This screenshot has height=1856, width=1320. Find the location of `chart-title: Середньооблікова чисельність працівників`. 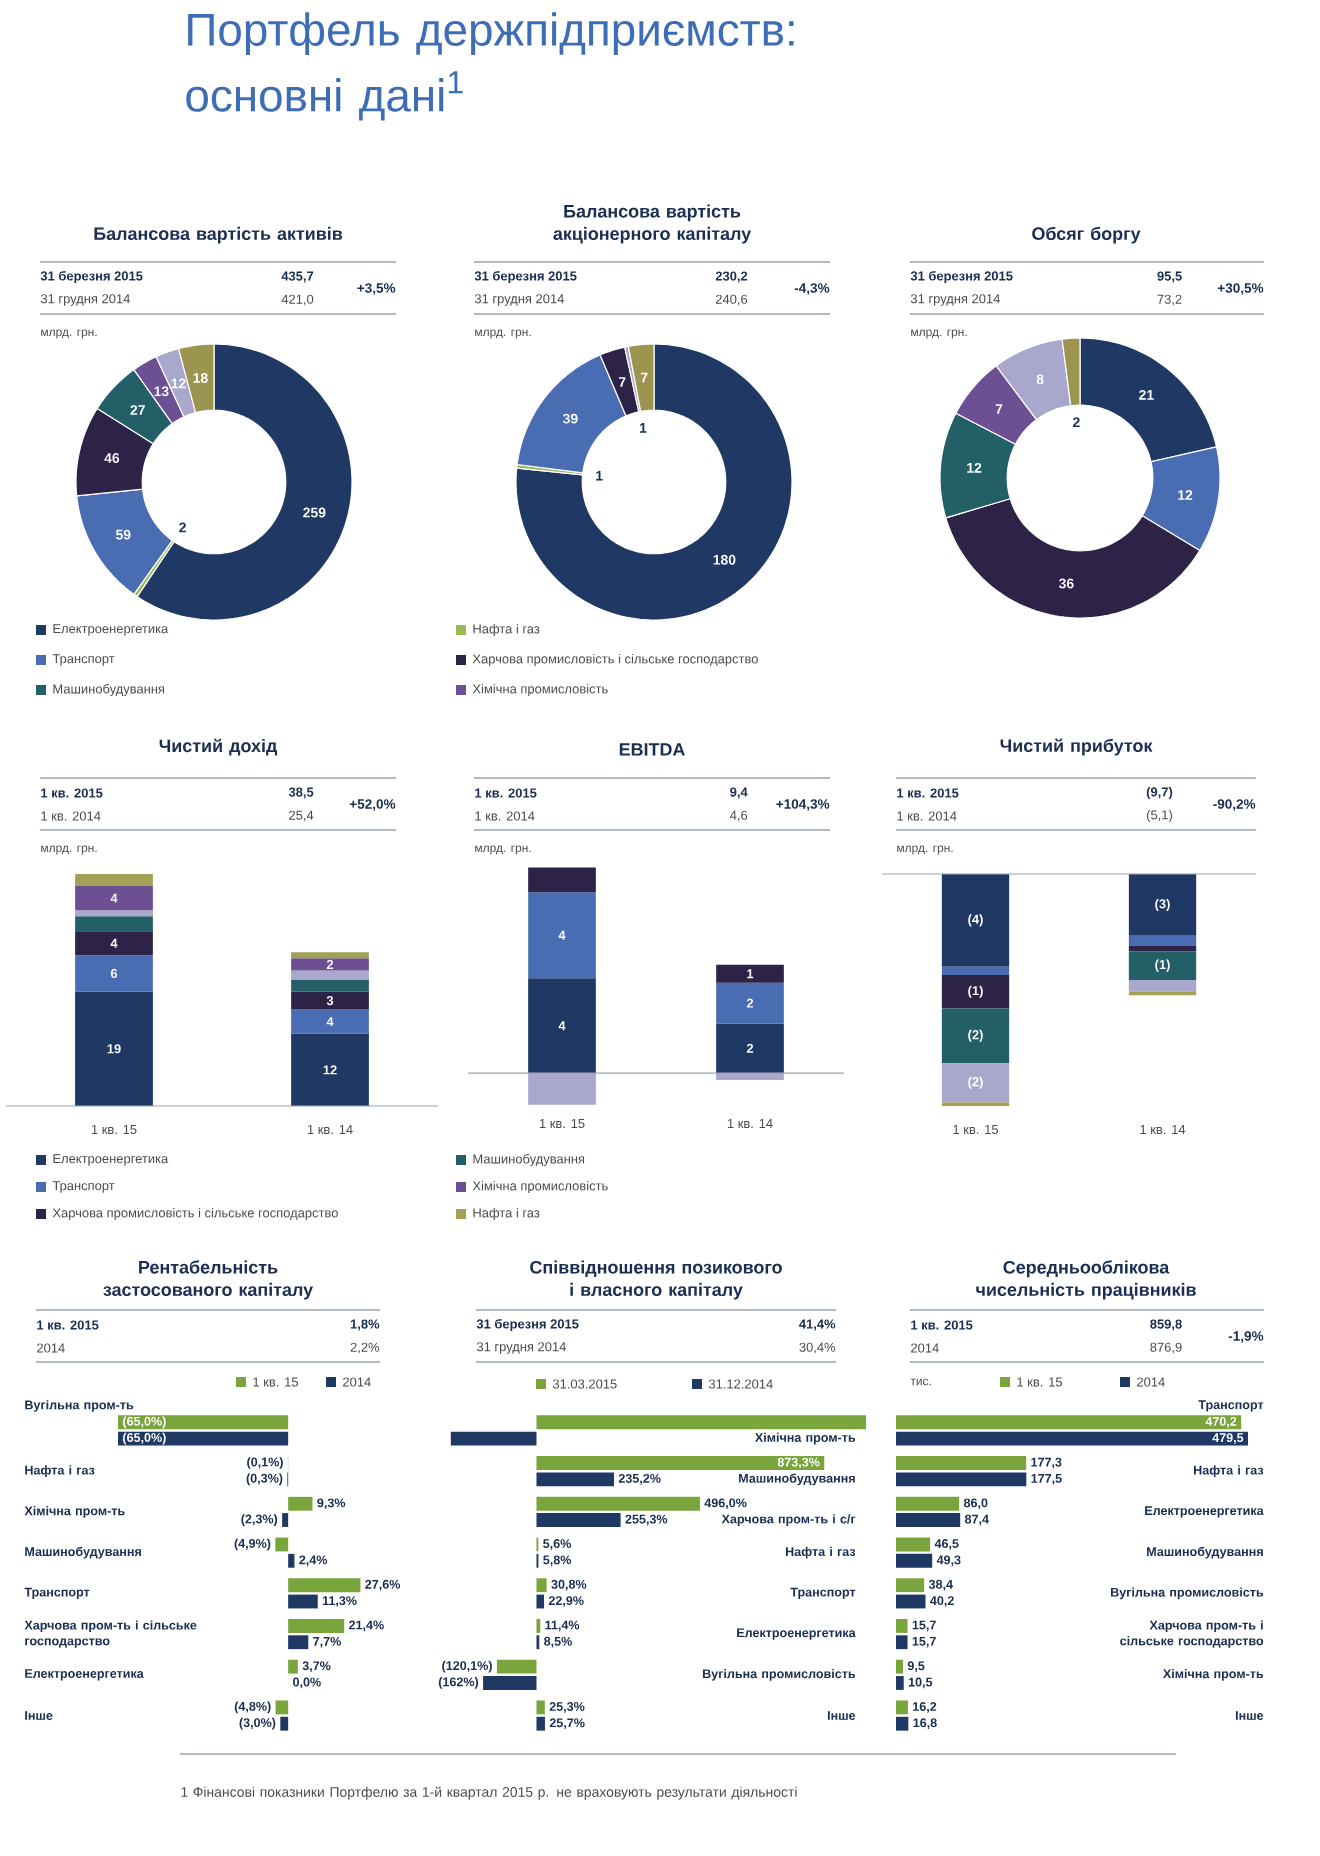

chart-title: Середньооблікова чисельність працівників is located at coordinates (1086, 1280).